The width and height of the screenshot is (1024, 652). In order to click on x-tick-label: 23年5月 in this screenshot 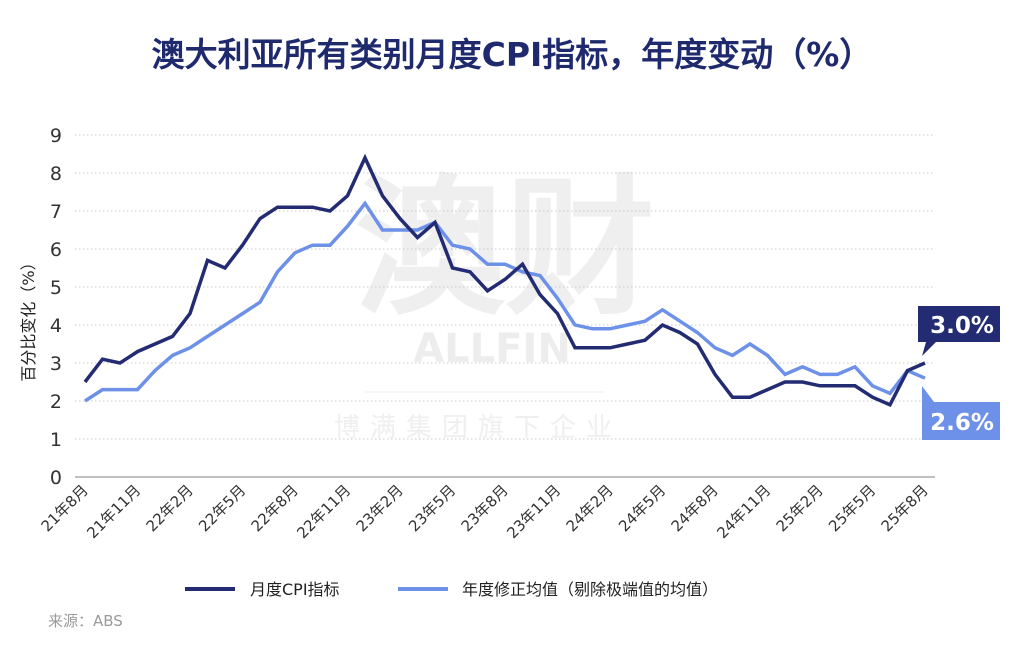, I will do `click(432, 508)`.